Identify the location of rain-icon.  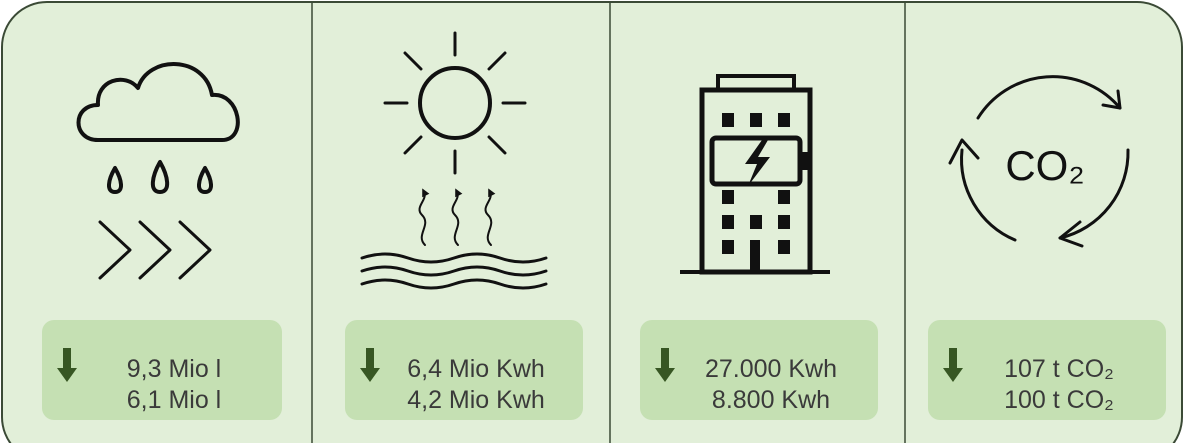
(158, 171).